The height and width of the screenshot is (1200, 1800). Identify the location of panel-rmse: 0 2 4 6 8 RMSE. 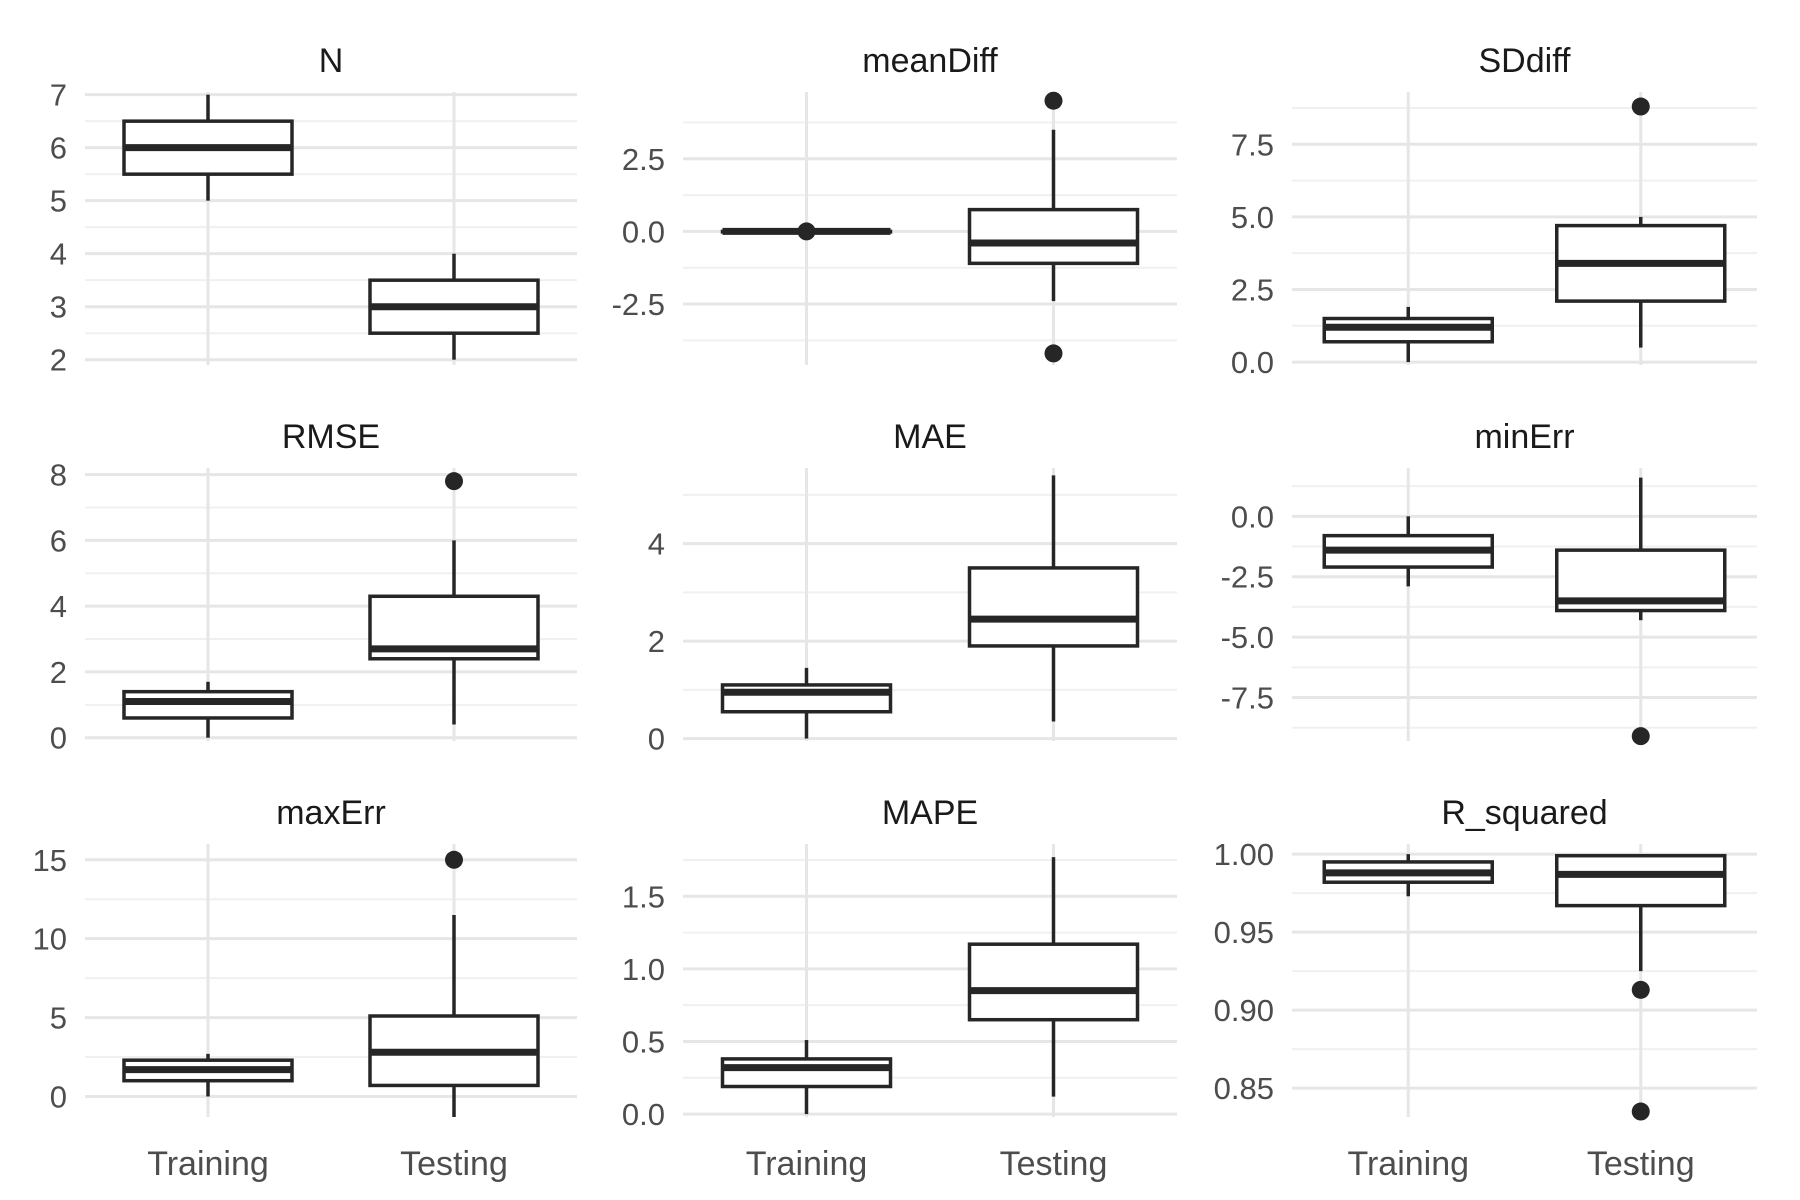
(313, 587).